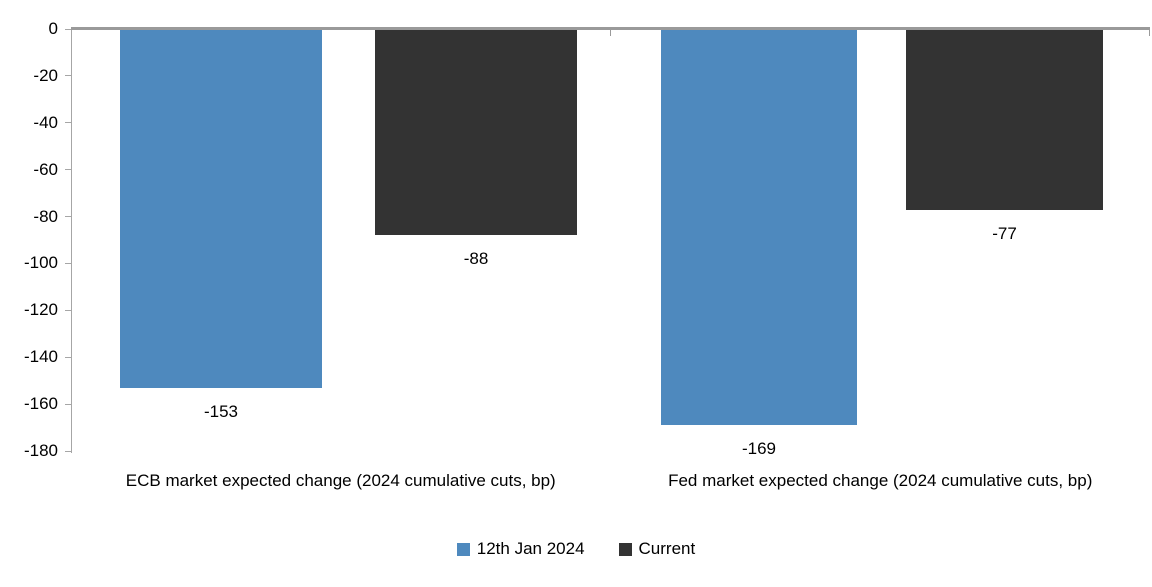 Image resolution: width=1152 pixels, height=587 pixels. I want to click on y-tick-label: -60, so click(45, 169).